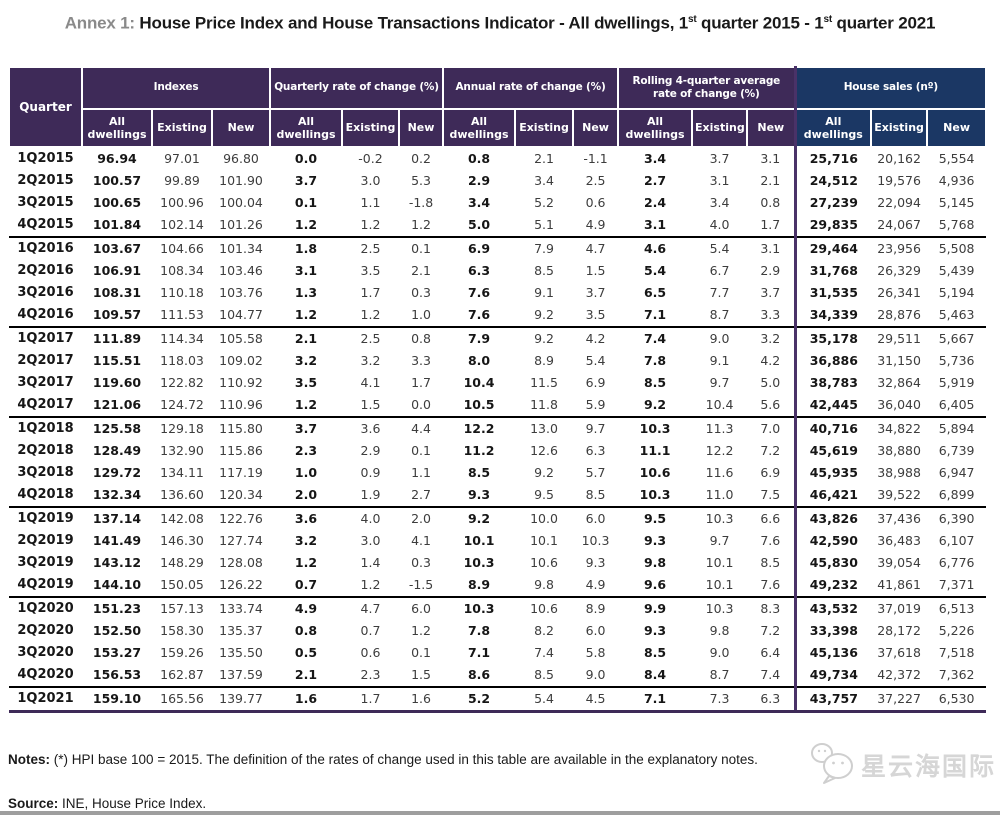 The height and width of the screenshot is (816, 1000). I want to click on value-cell: 33,398, so click(832, 630).